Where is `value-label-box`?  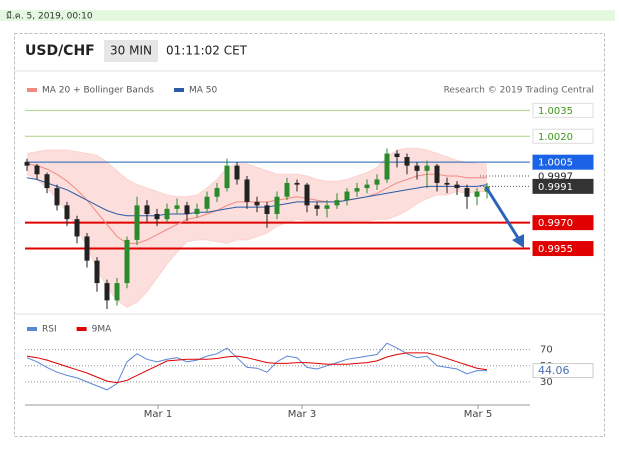
value-label-box is located at coordinates (563, 371).